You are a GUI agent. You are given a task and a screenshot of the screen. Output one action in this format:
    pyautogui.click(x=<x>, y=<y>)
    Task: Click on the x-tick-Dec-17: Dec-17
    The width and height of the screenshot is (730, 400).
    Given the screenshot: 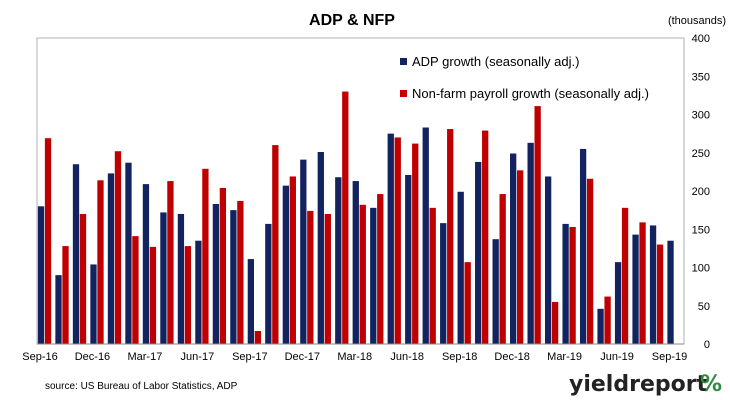 What is the action you would take?
    pyautogui.click(x=302, y=357)
    